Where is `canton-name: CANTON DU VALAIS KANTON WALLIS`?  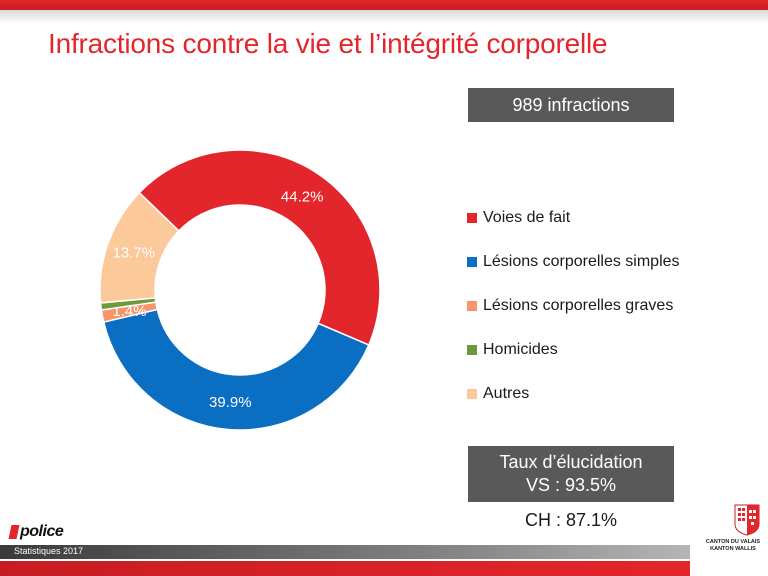
canton-name: CANTON DU VALAIS KANTON WALLIS is located at coordinates (733, 546).